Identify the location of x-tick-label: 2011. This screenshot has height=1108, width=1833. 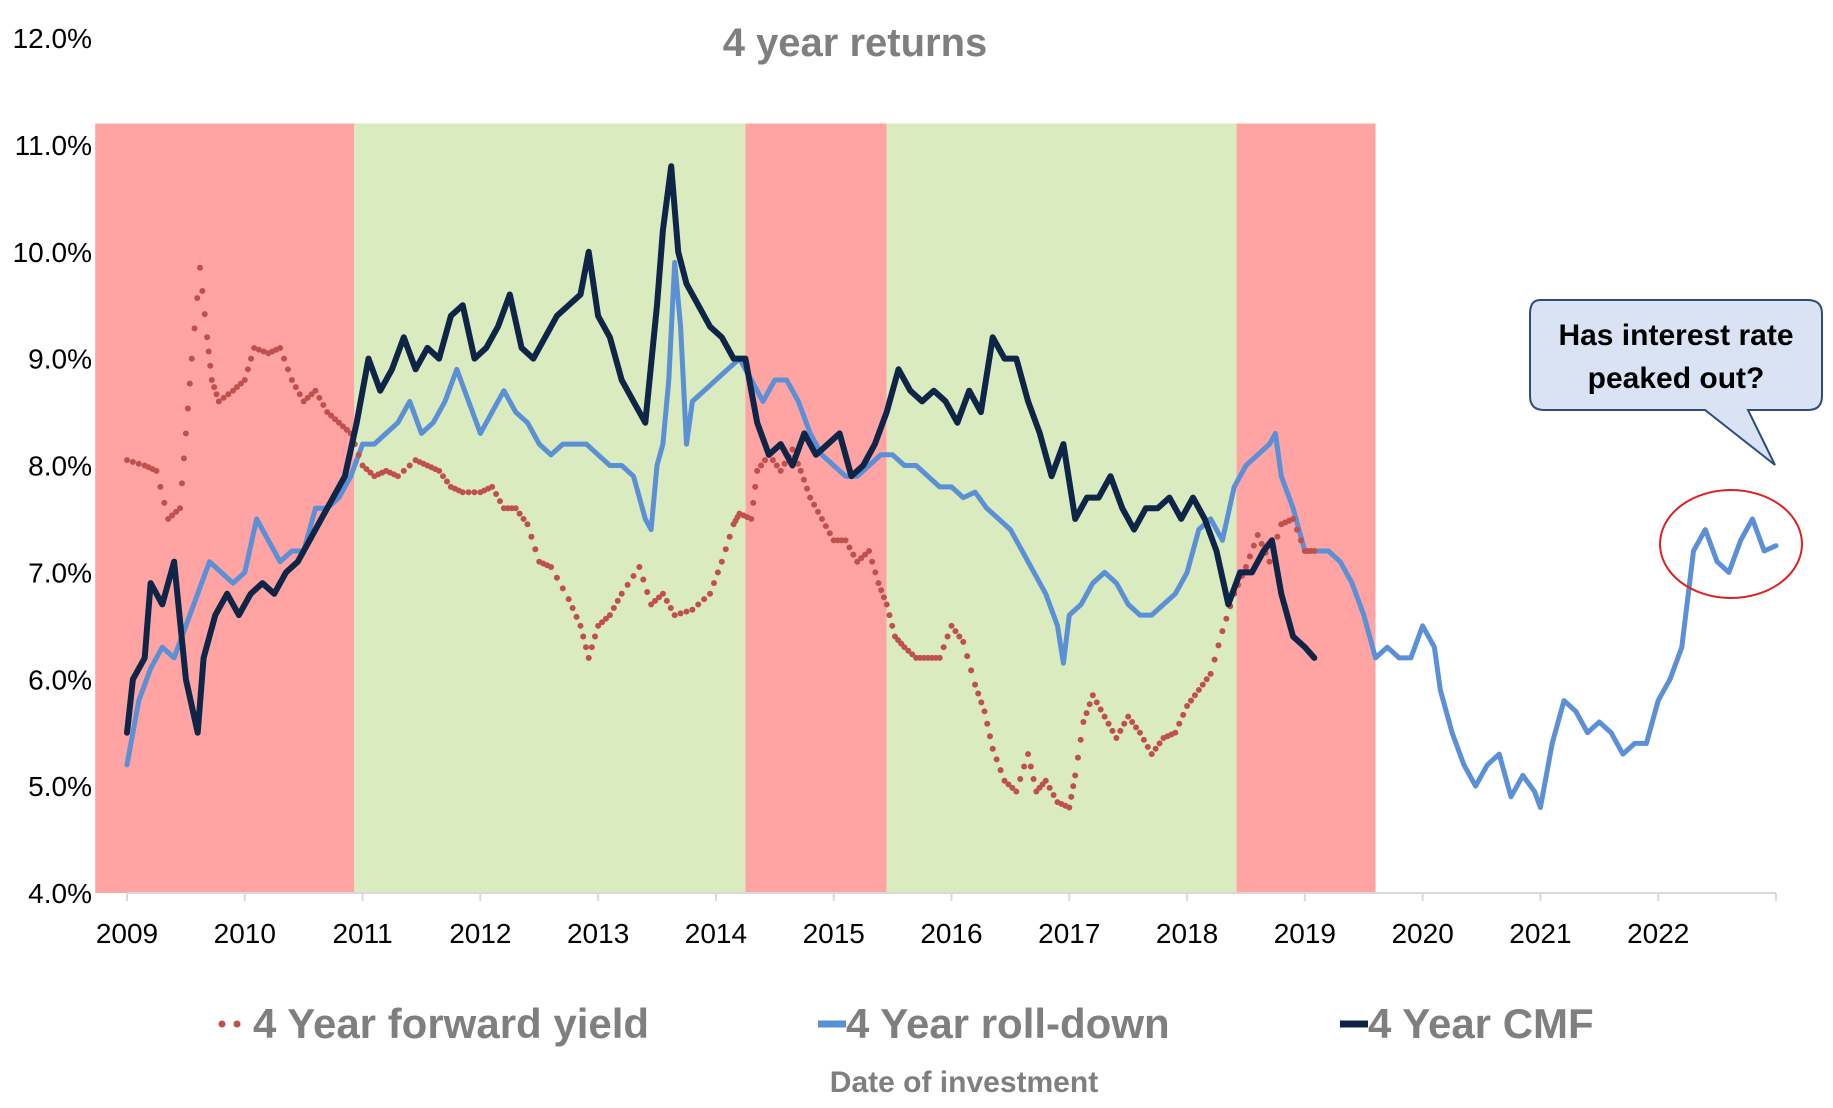
(362, 933).